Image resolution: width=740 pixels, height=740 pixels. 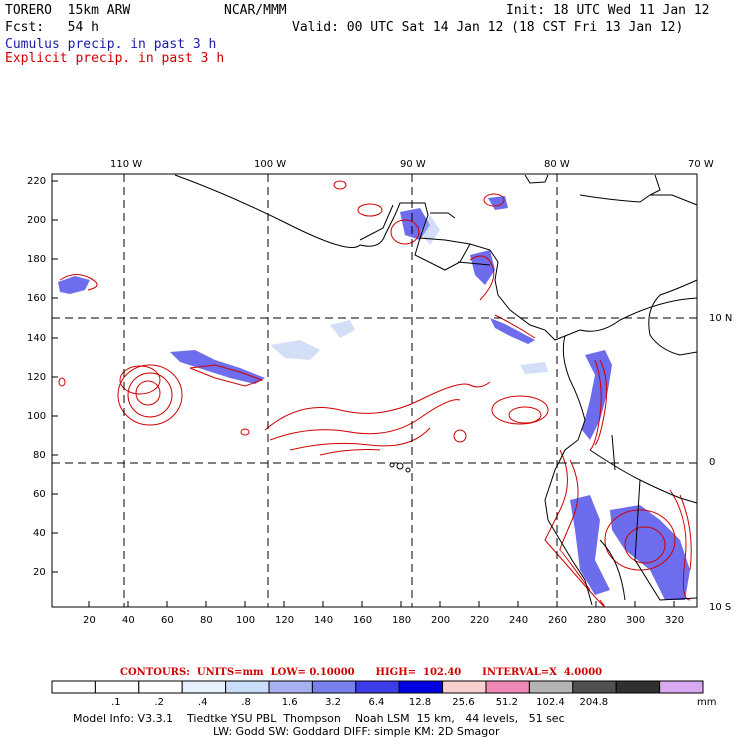 I want to click on x-tick: 140, so click(x=324, y=620).